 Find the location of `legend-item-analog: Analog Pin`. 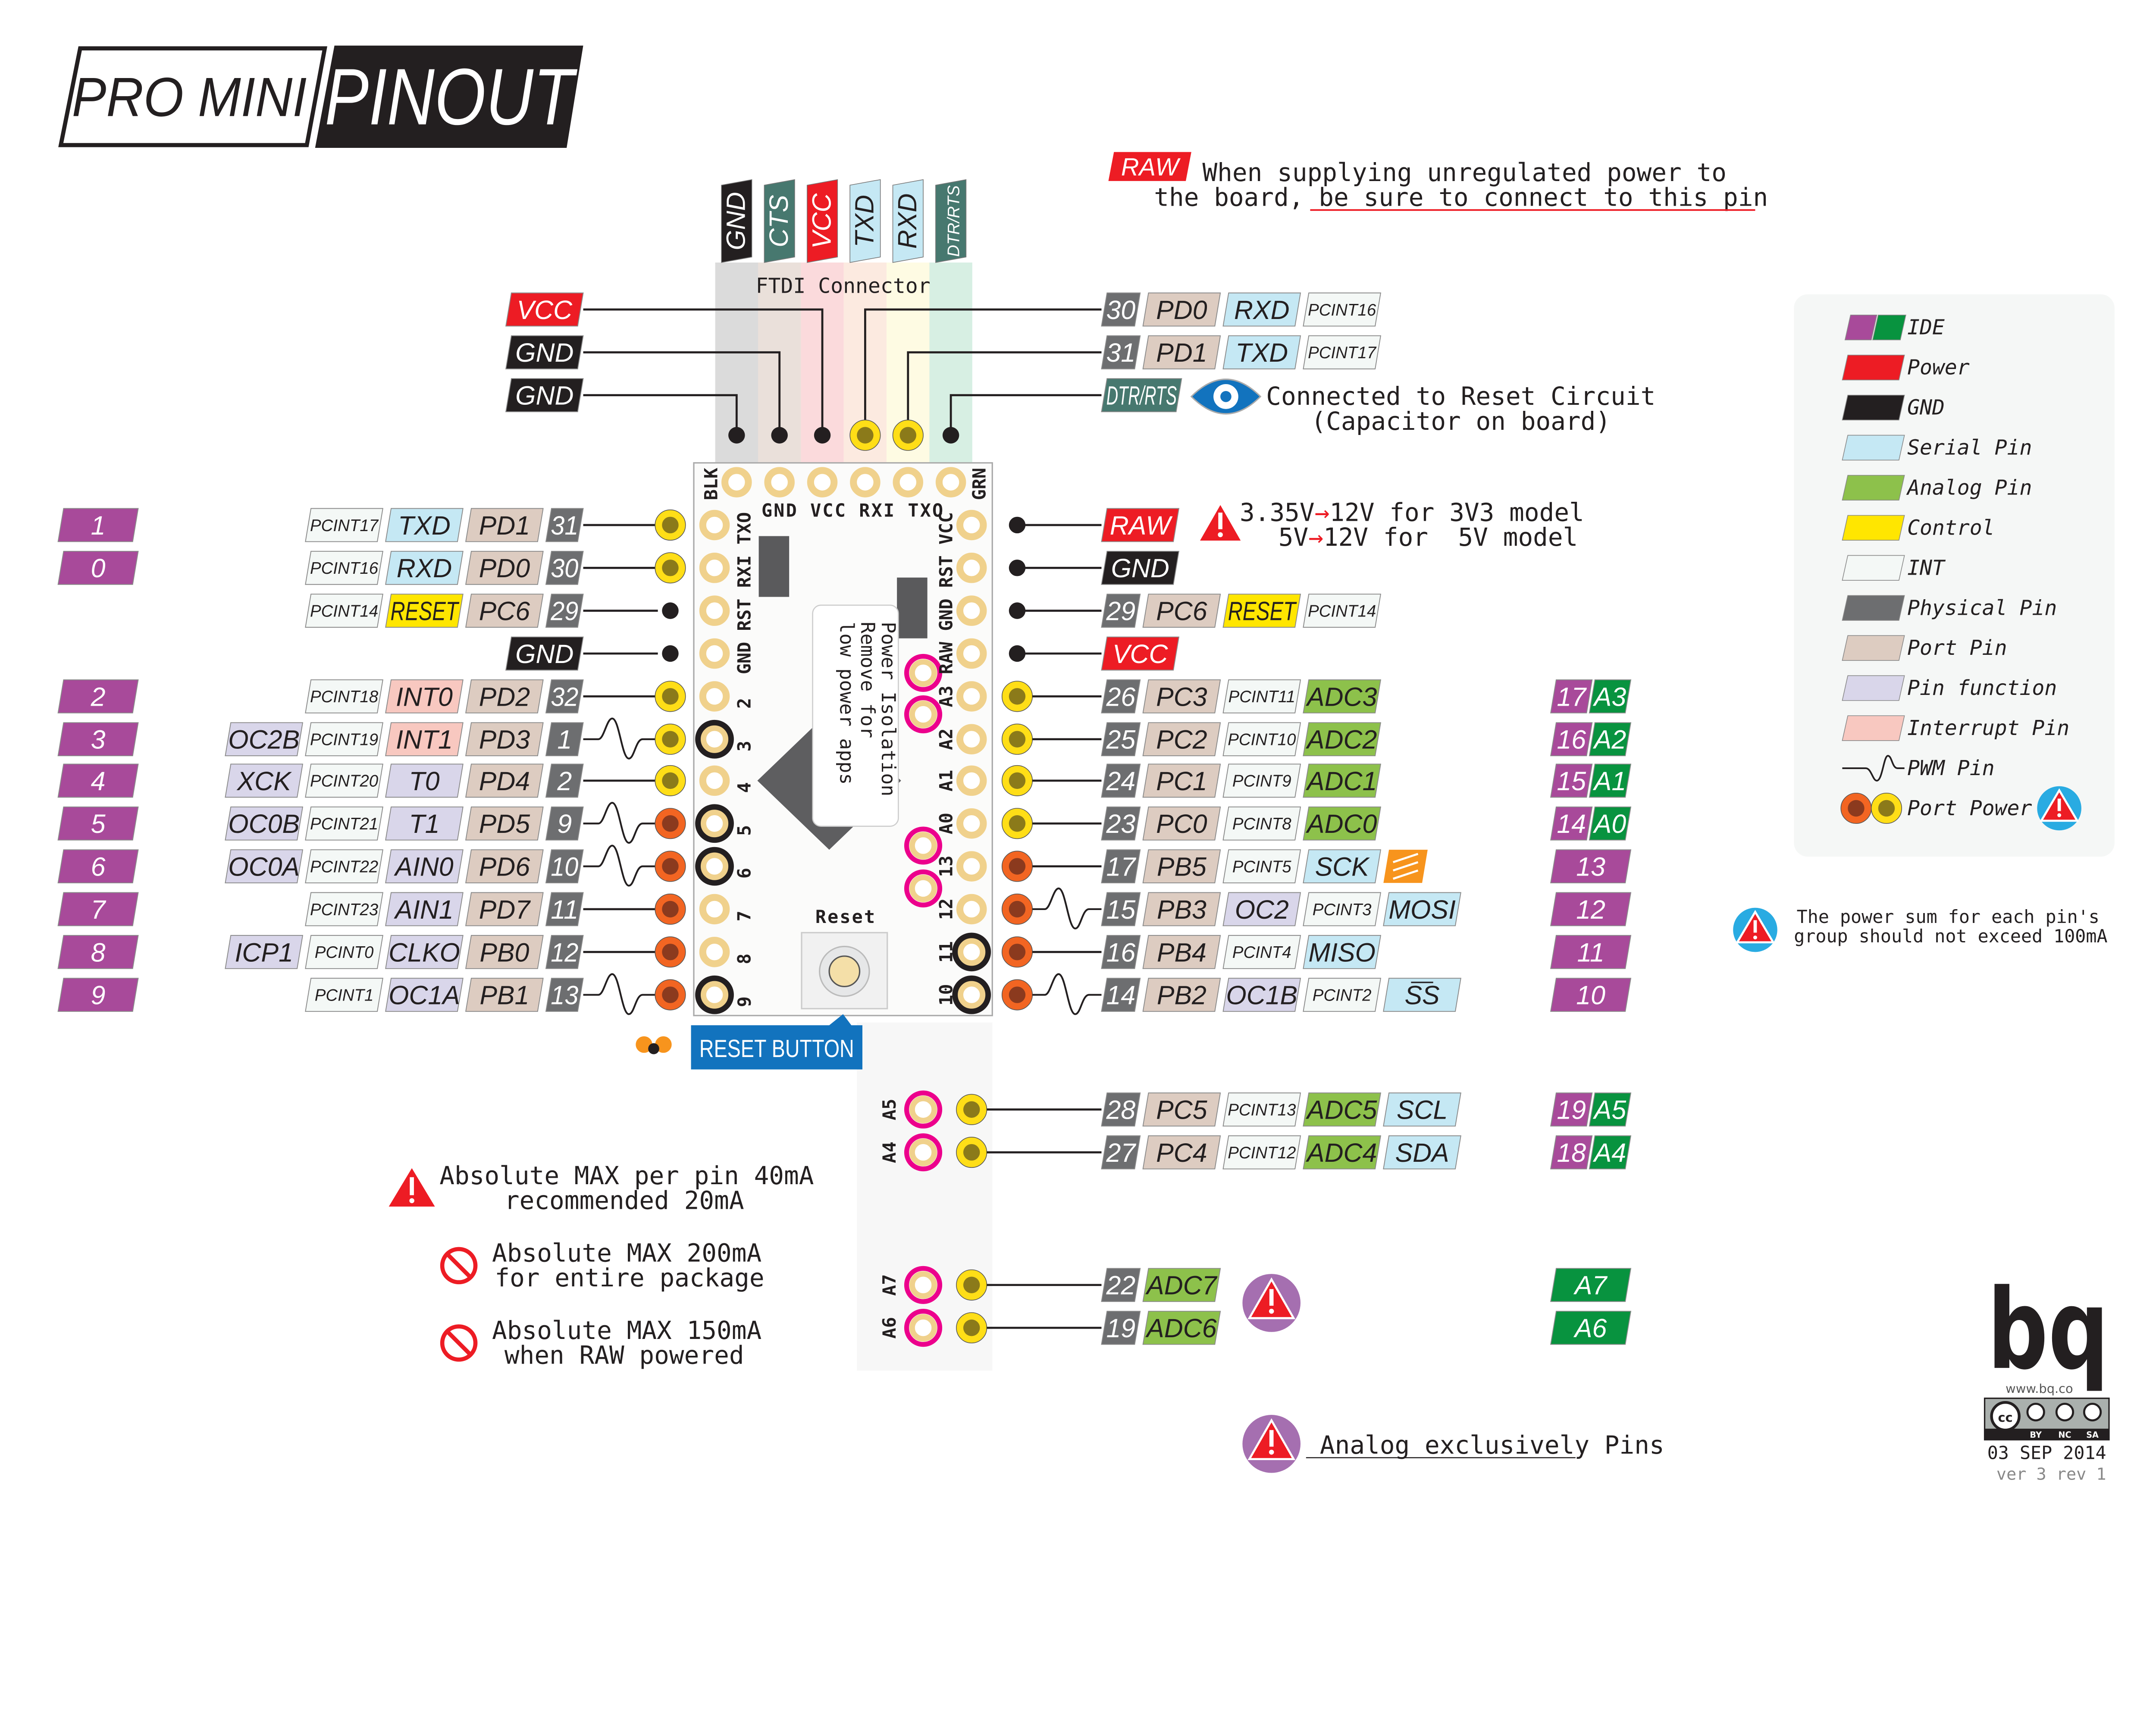

legend-item-analog: Analog Pin is located at coordinates (1937, 488).